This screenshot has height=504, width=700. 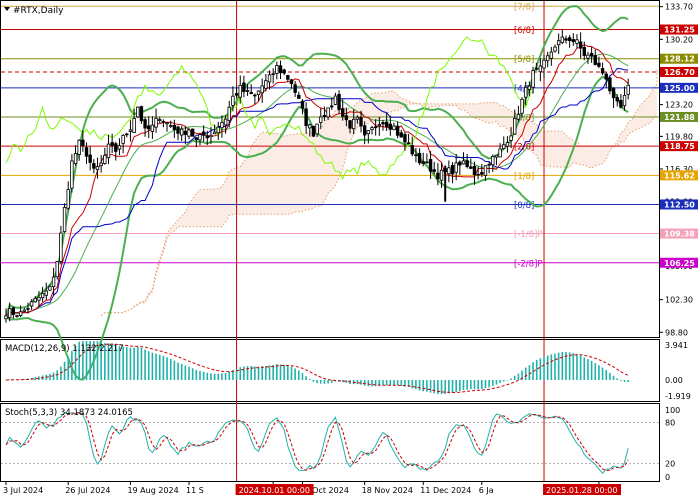 I want to click on stoch-tick-label: 20, so click(x=670, y=463).